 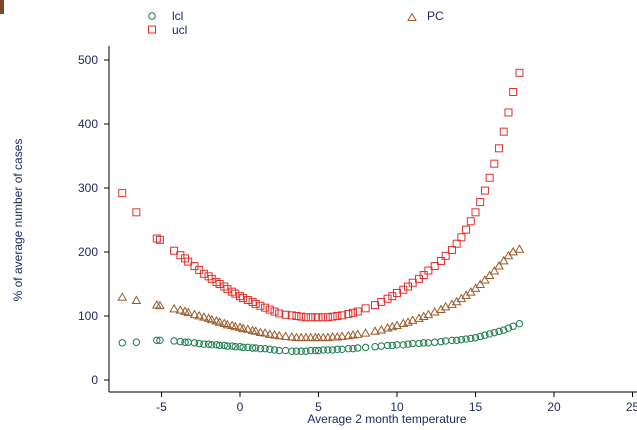 I want to click on x-tick-label: 0, so click(x=240, y=407).